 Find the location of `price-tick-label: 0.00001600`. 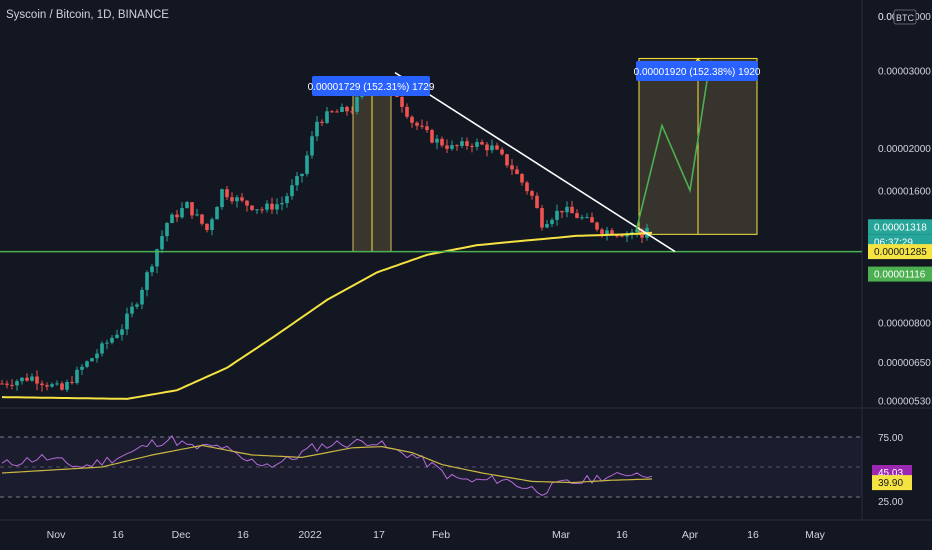

price-tick-label: 0.00001600 is located at coordinates (904, 191).